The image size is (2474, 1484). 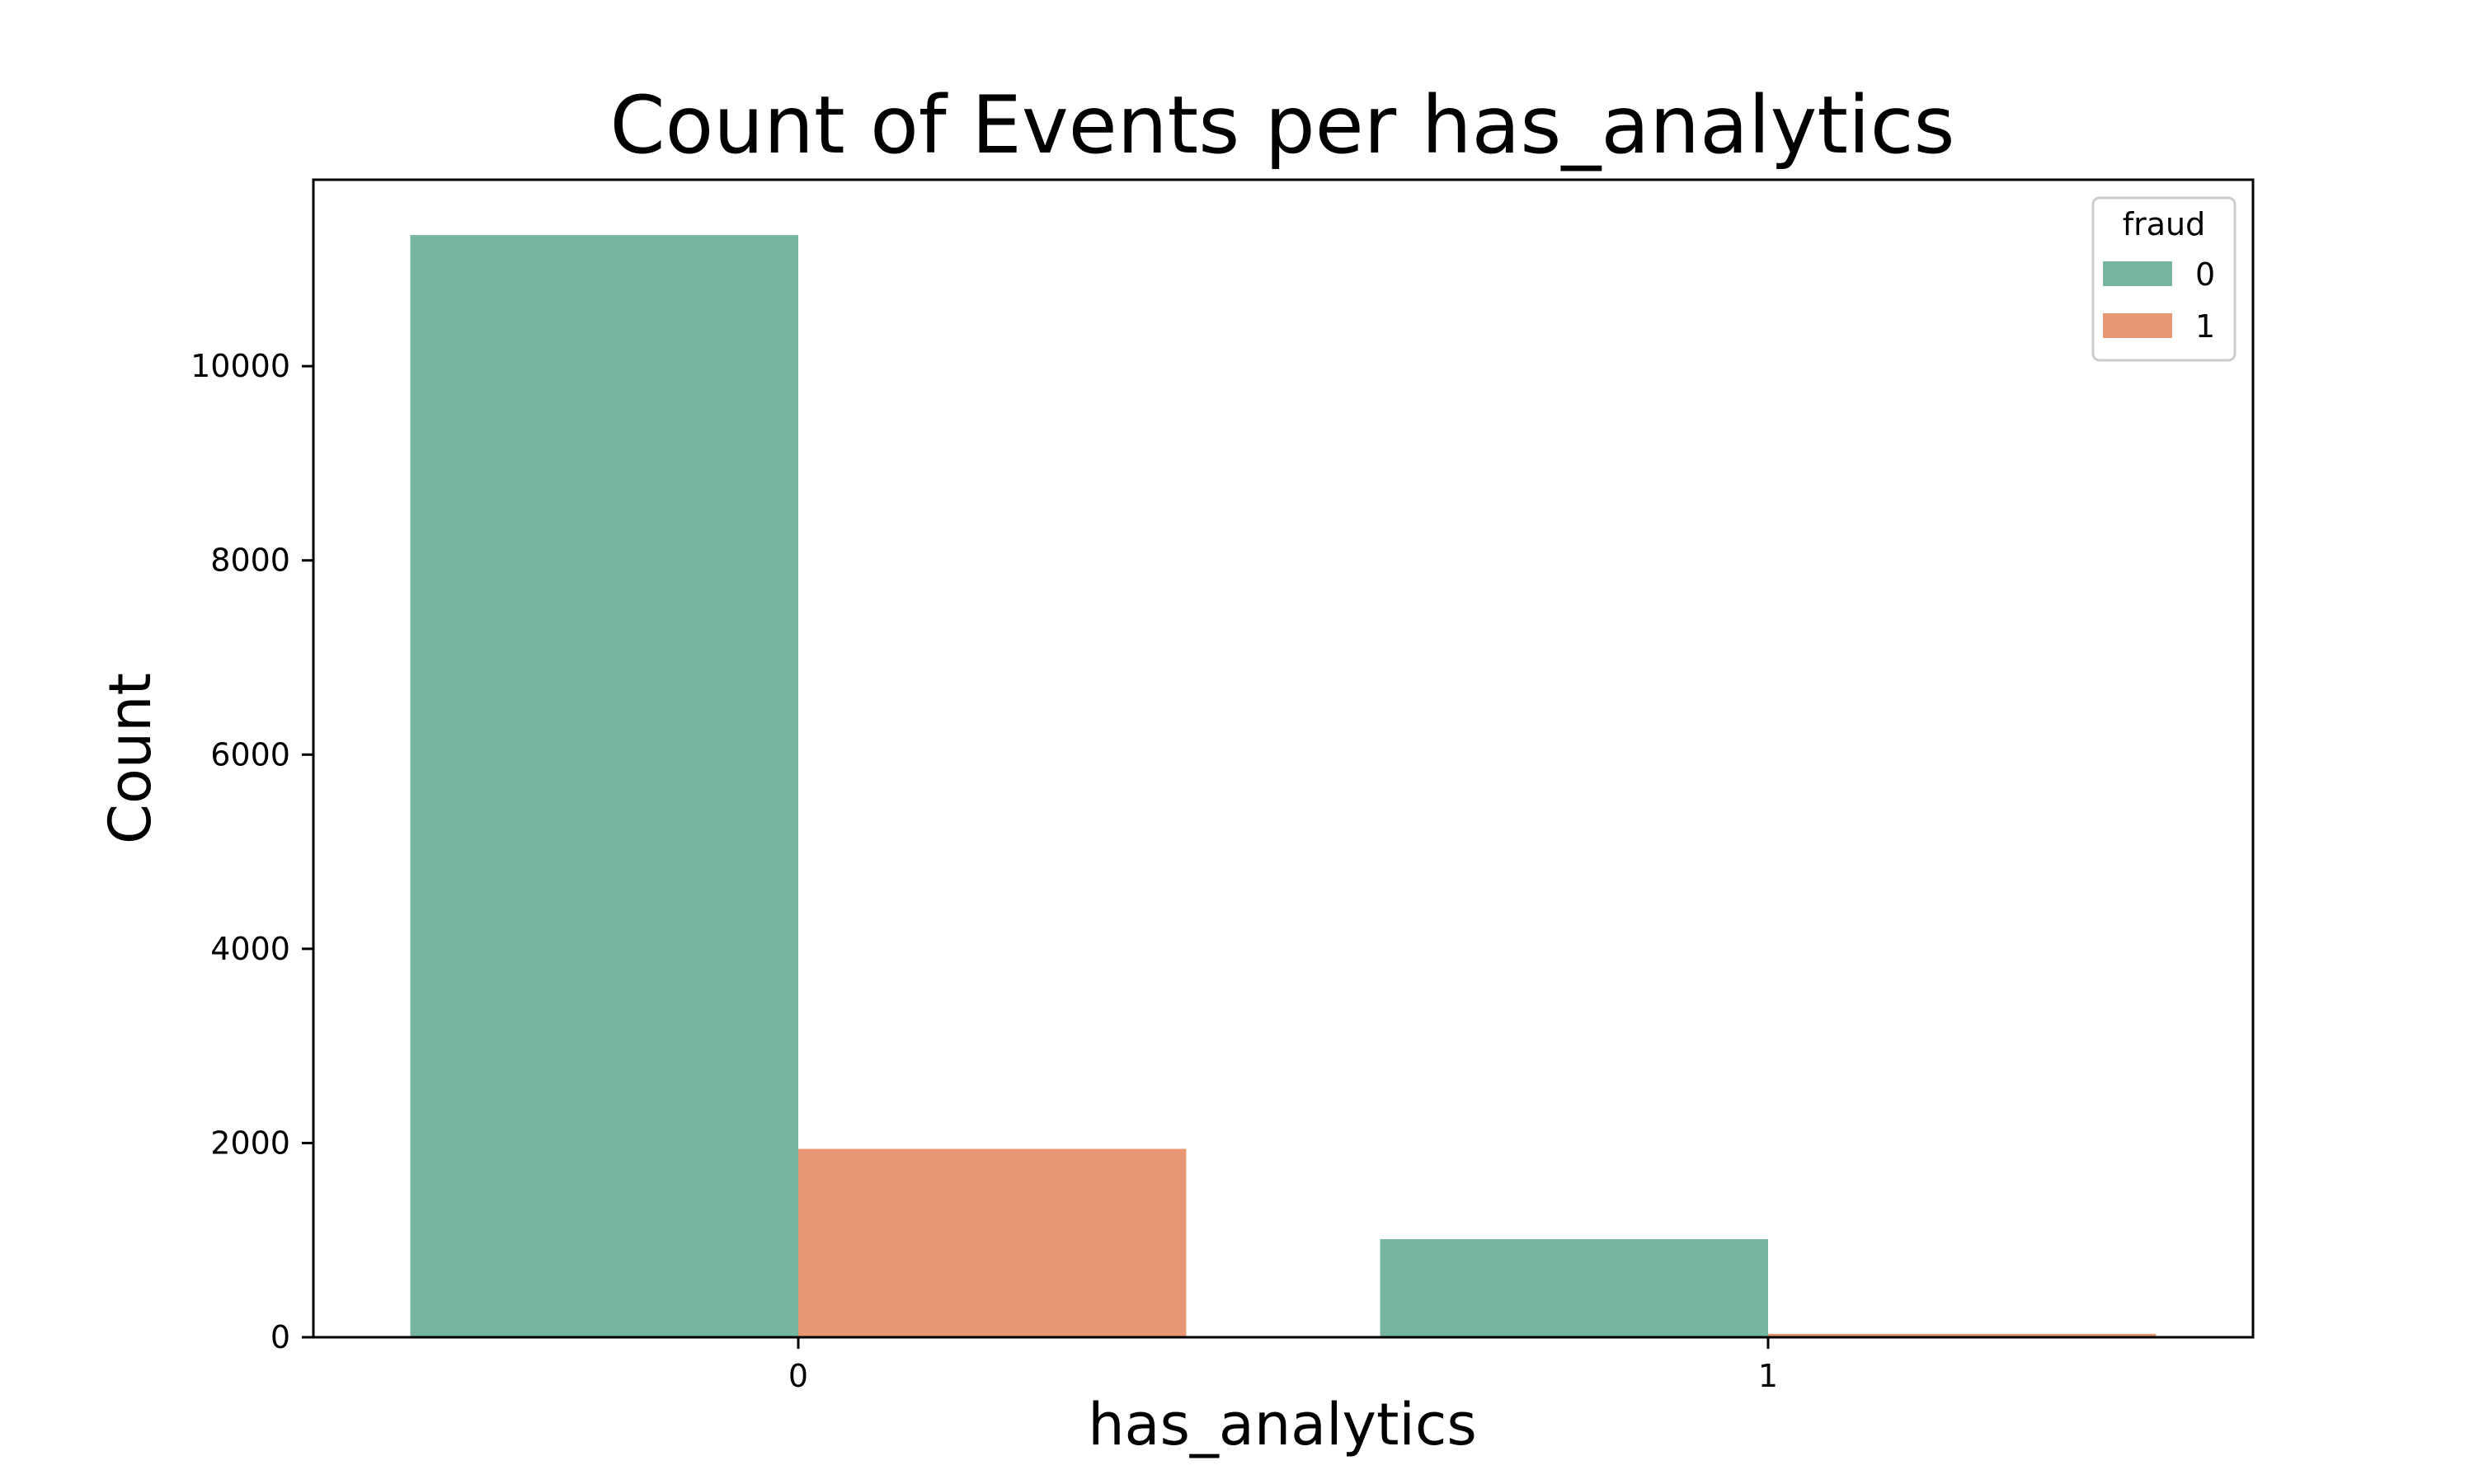 I want to click on legend-label-1: 1, so click(x=2205, y=326).